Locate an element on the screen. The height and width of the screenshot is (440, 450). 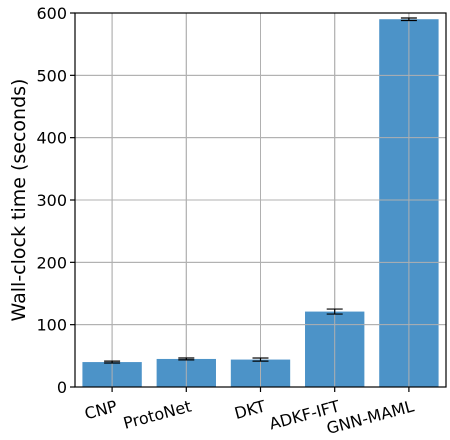
y-tick-label: 100 is located at coordinates (51, 325).